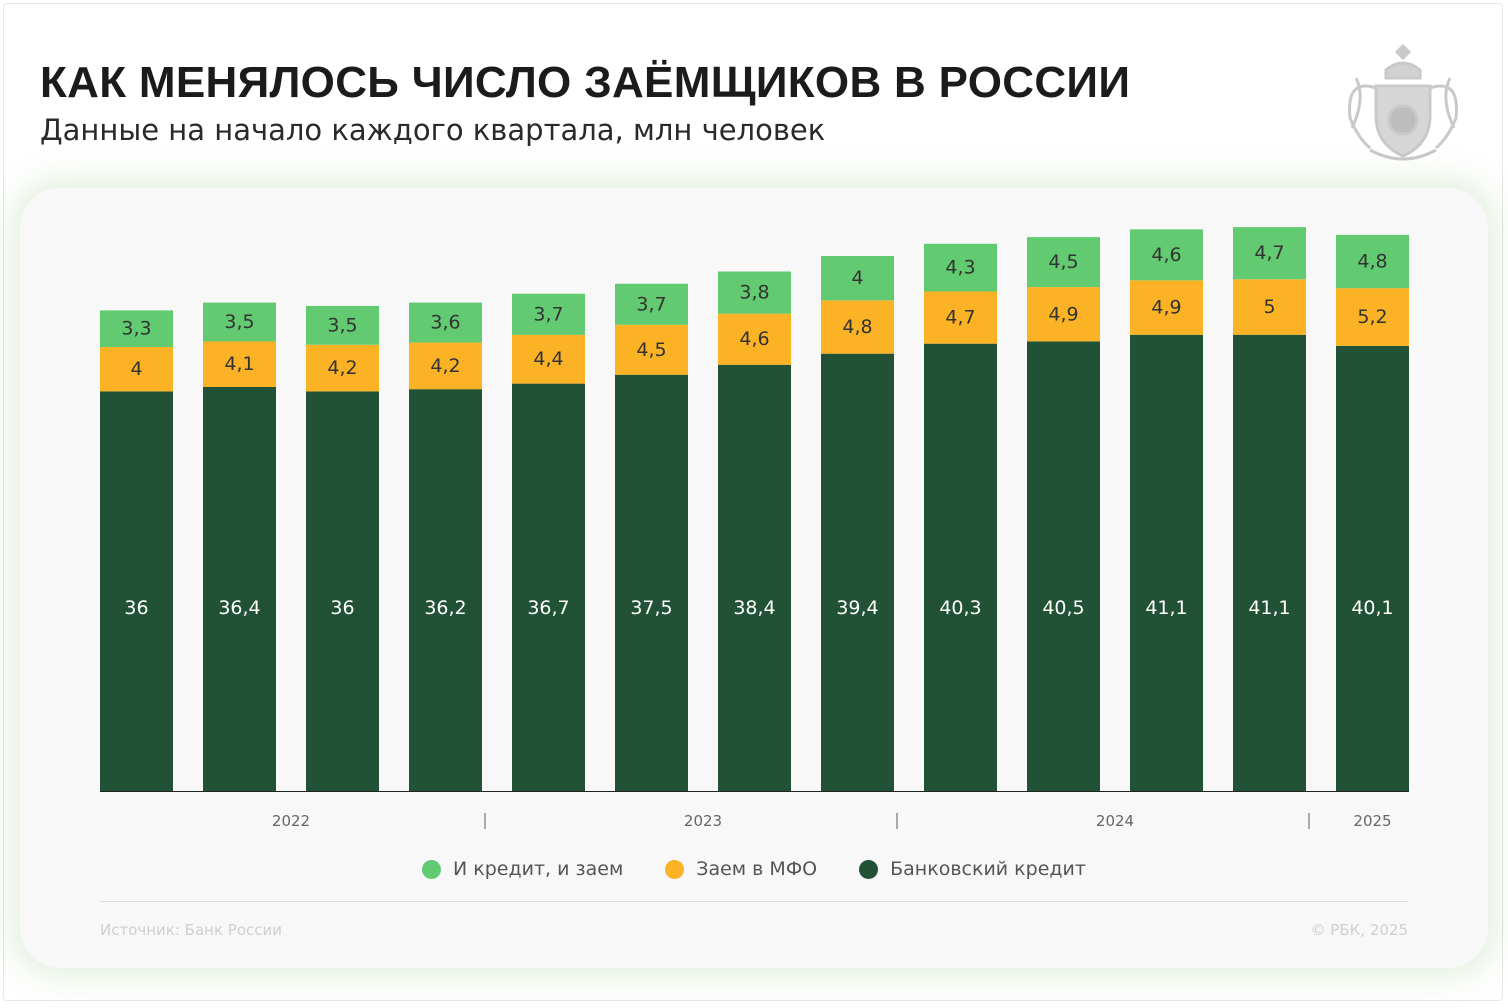 Image resolution: width=1508 pixels, height=1008 pixels. What do you see at coordinates (1403, 102) in the screenshot?
I see `coat-of-arms-icon` at bounding box center [1403, 102].